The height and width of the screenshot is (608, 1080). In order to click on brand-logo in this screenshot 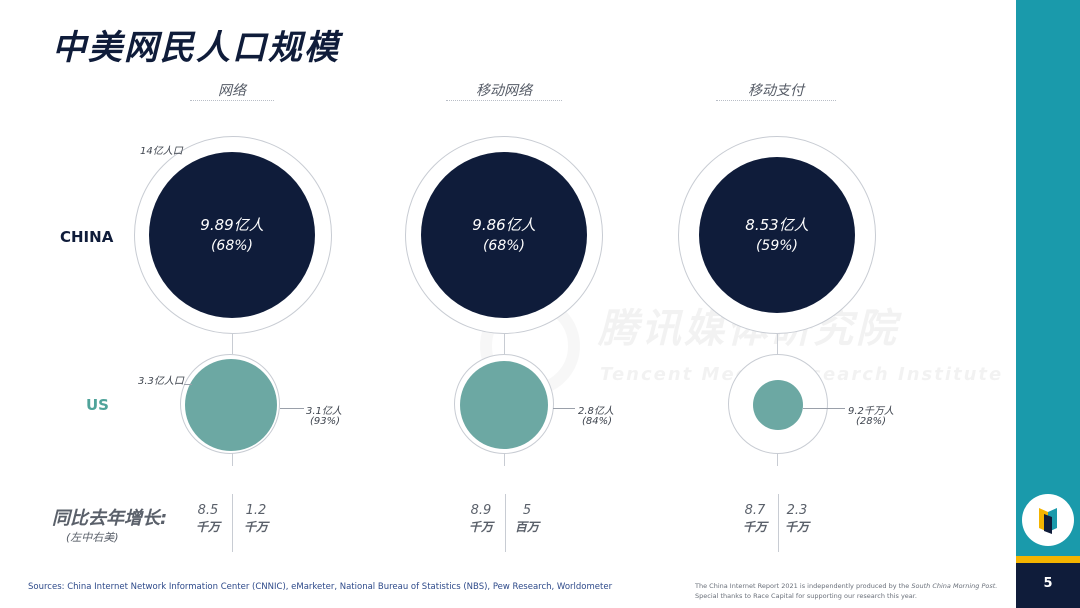, I will do `click(1048, 520)`.